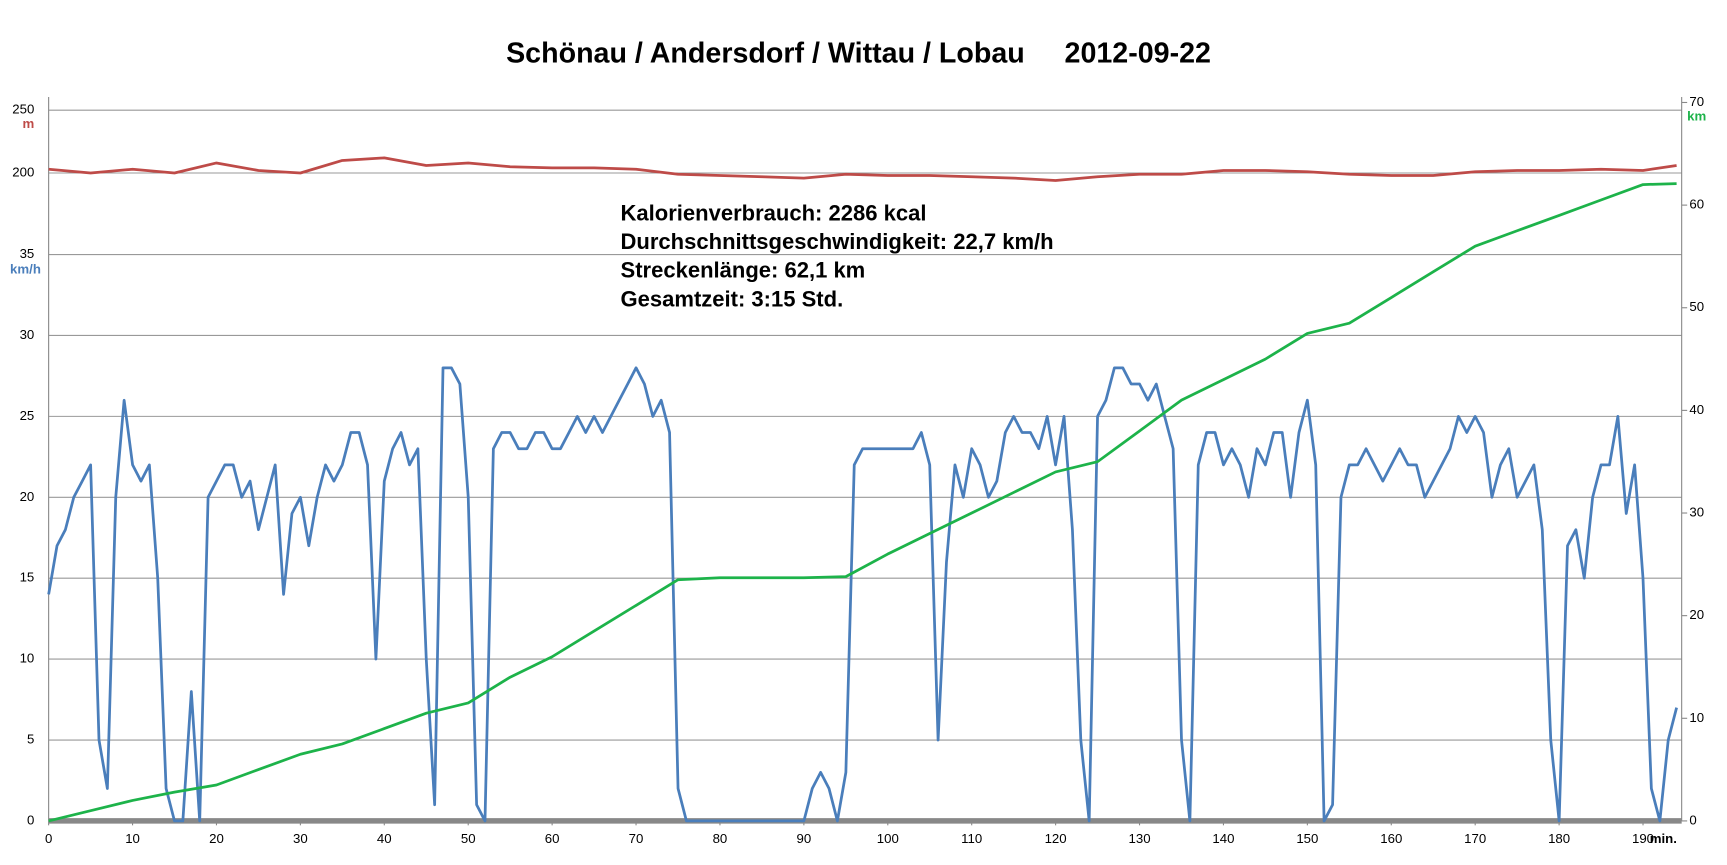 The image size is (1727, 865). I want to click on x-tick-label: 190, so click(1643, 838).